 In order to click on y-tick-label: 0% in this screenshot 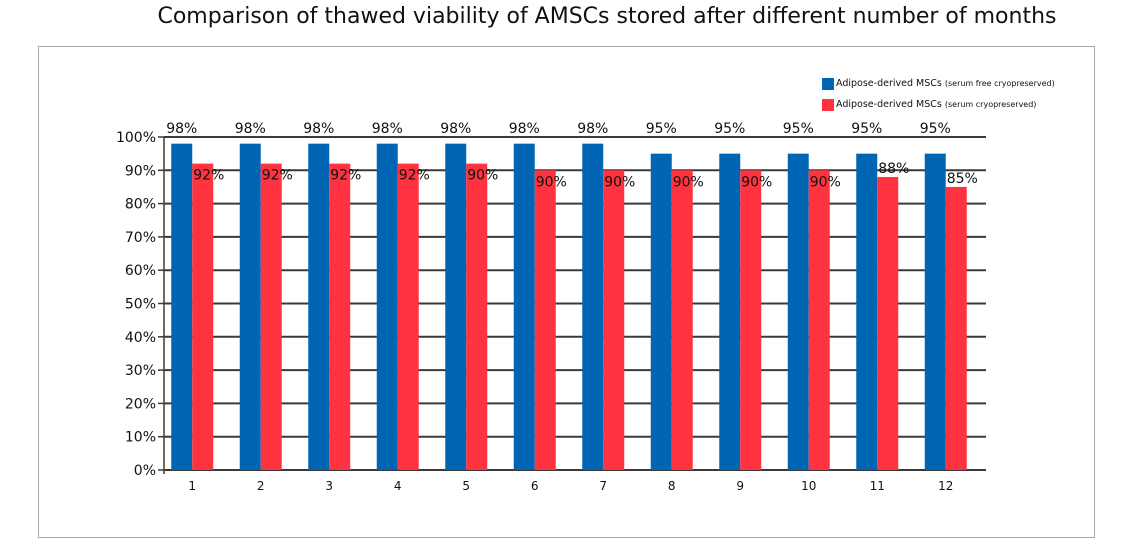, I will do `click(145, 471)`.